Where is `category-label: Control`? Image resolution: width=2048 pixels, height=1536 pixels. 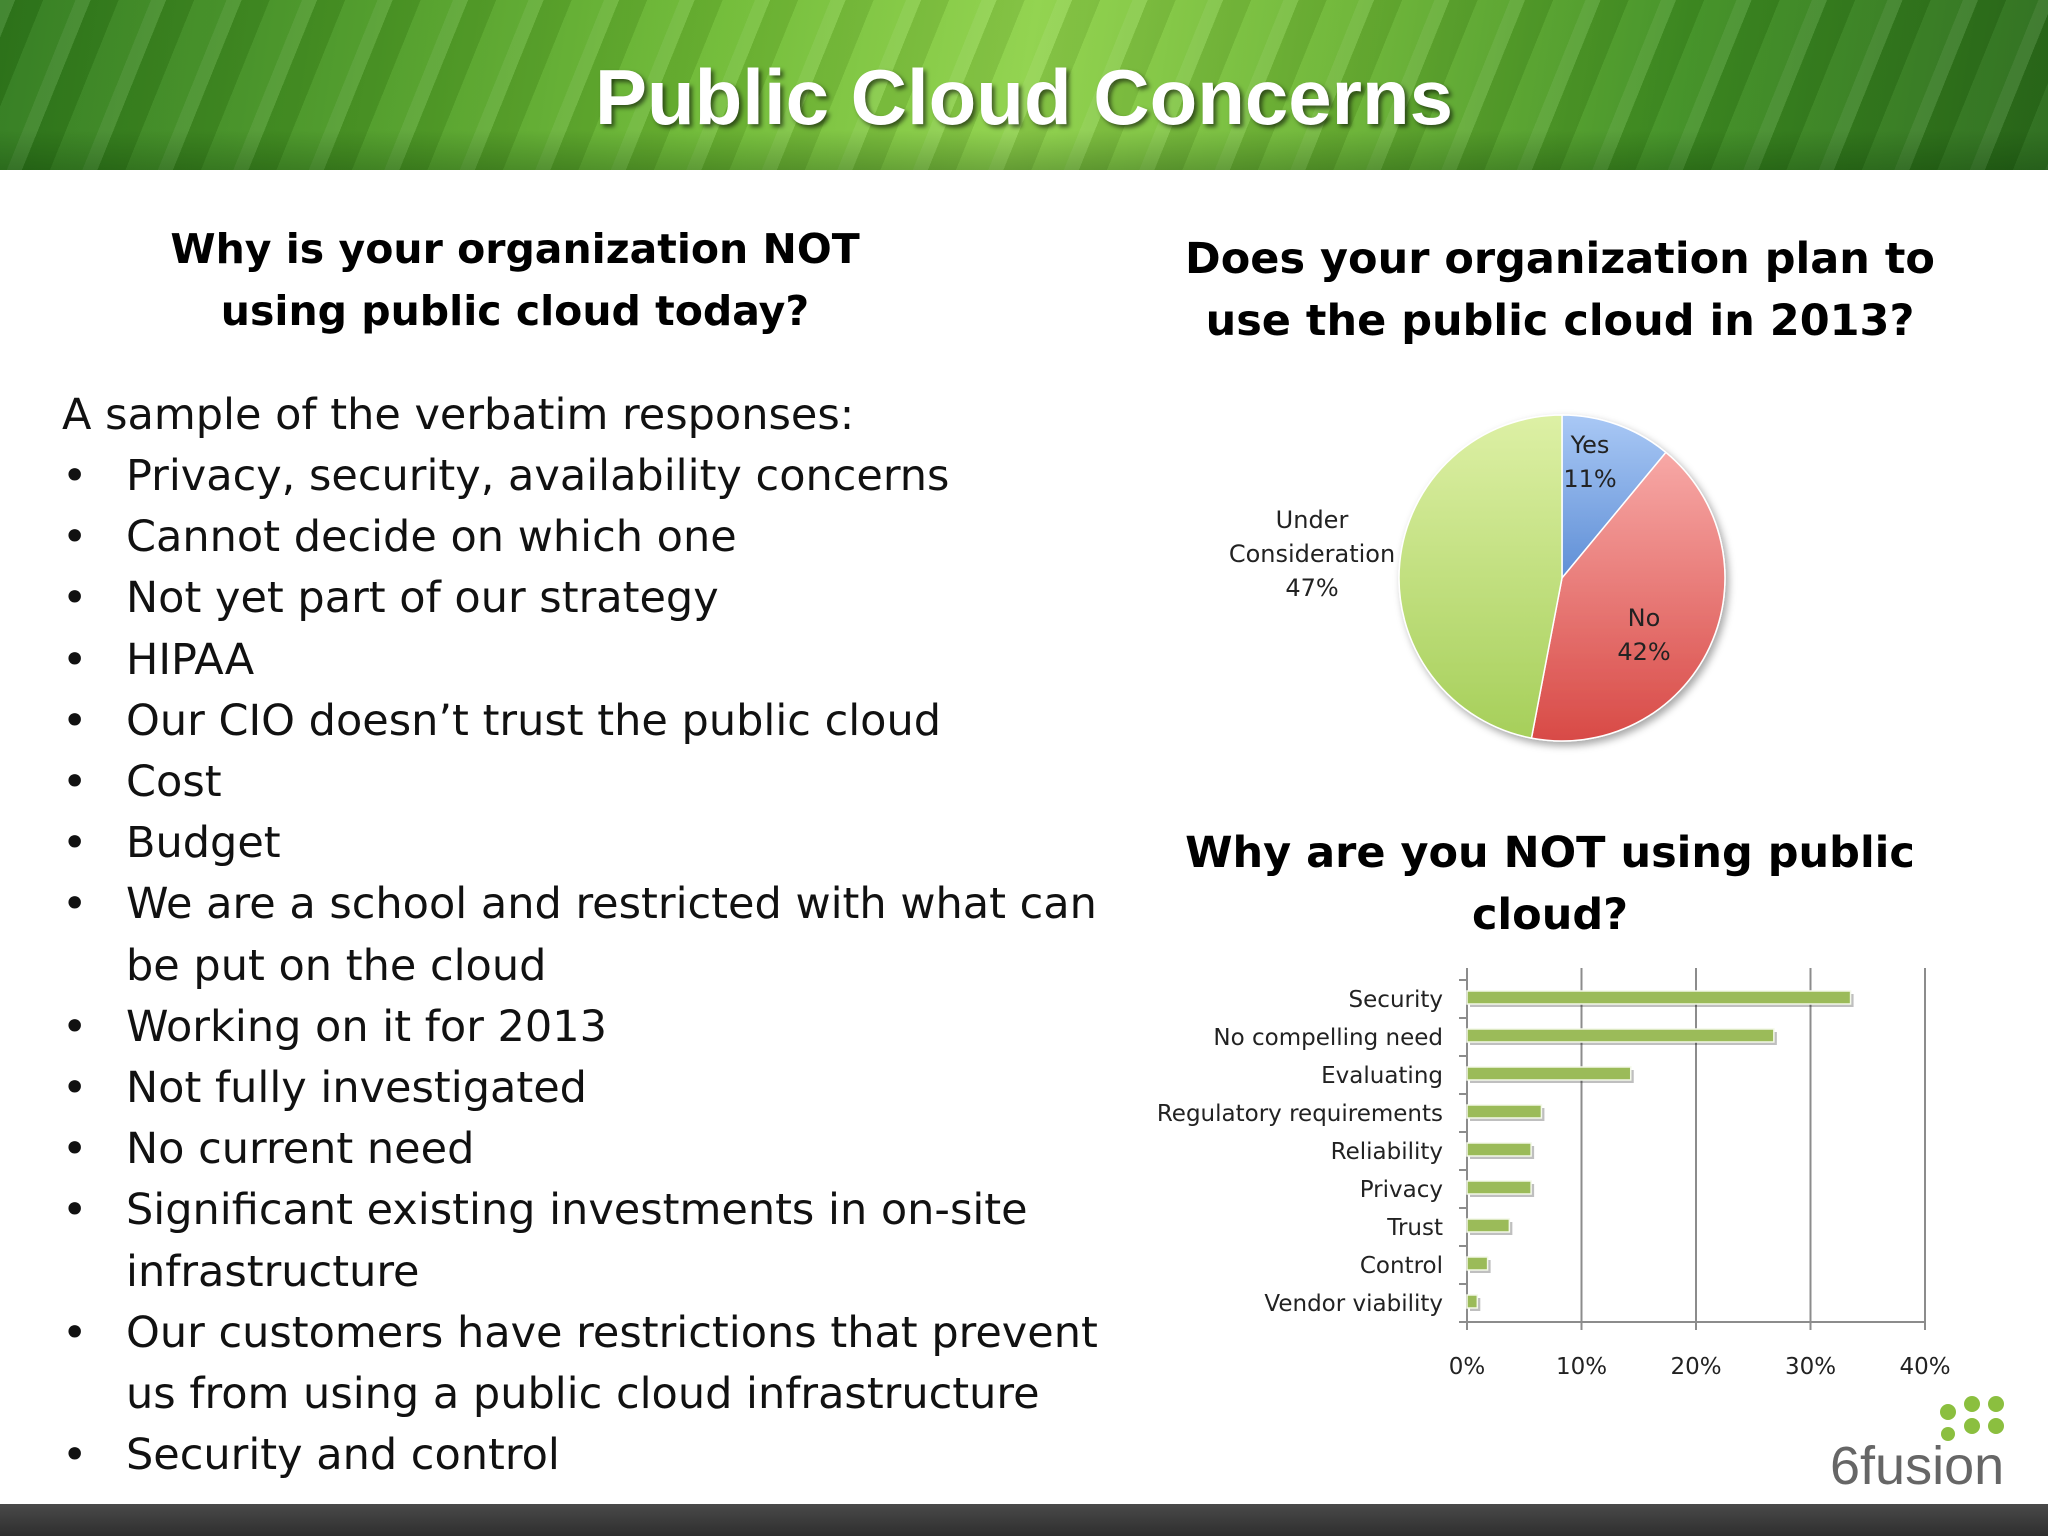 category-label: Control is located at coordinates (1401, 1266).